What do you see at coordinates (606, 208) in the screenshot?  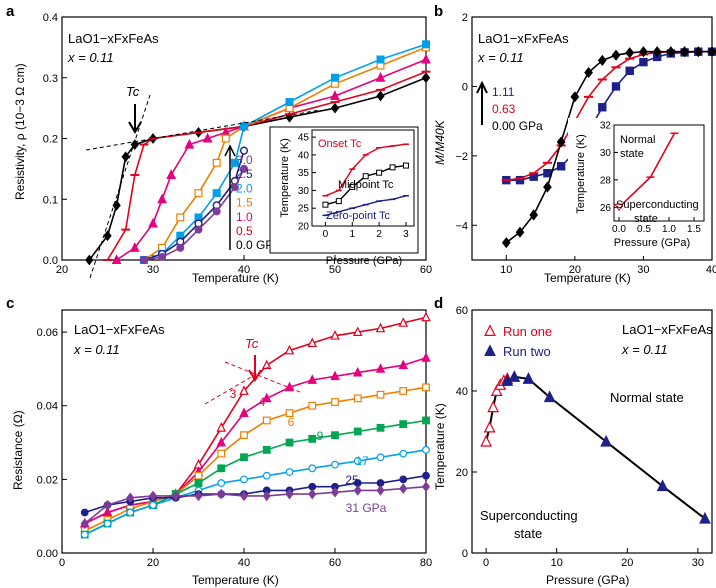 I see `y-tick-label: 26` at bounding box center [606, 208].